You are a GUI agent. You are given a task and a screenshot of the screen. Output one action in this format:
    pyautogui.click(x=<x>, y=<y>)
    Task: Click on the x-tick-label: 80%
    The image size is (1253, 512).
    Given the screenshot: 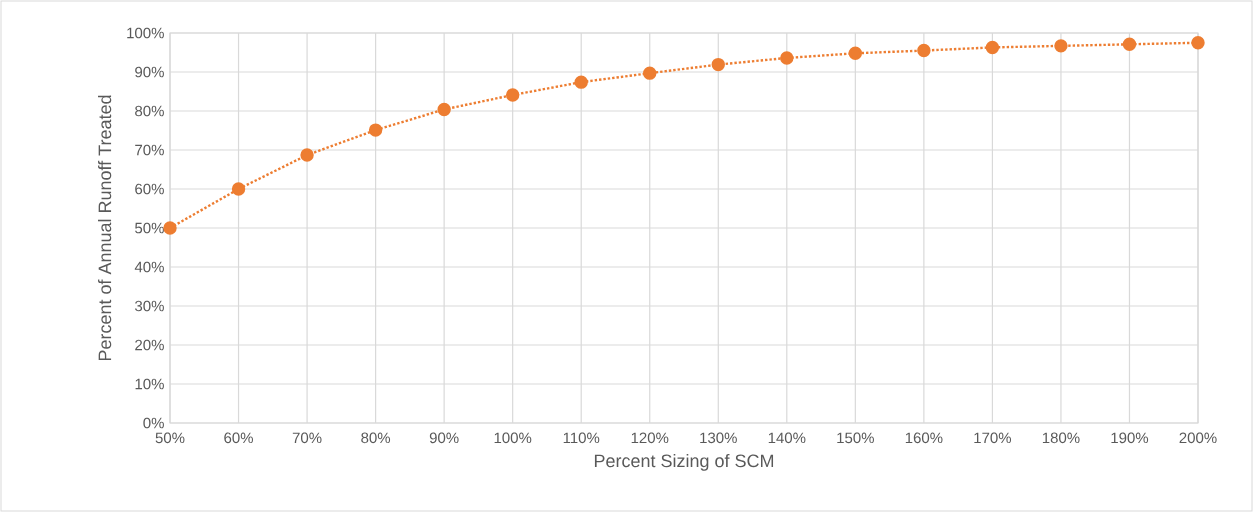 What is the action you would take?
    pyautogui.click(x=376, y=438)
    